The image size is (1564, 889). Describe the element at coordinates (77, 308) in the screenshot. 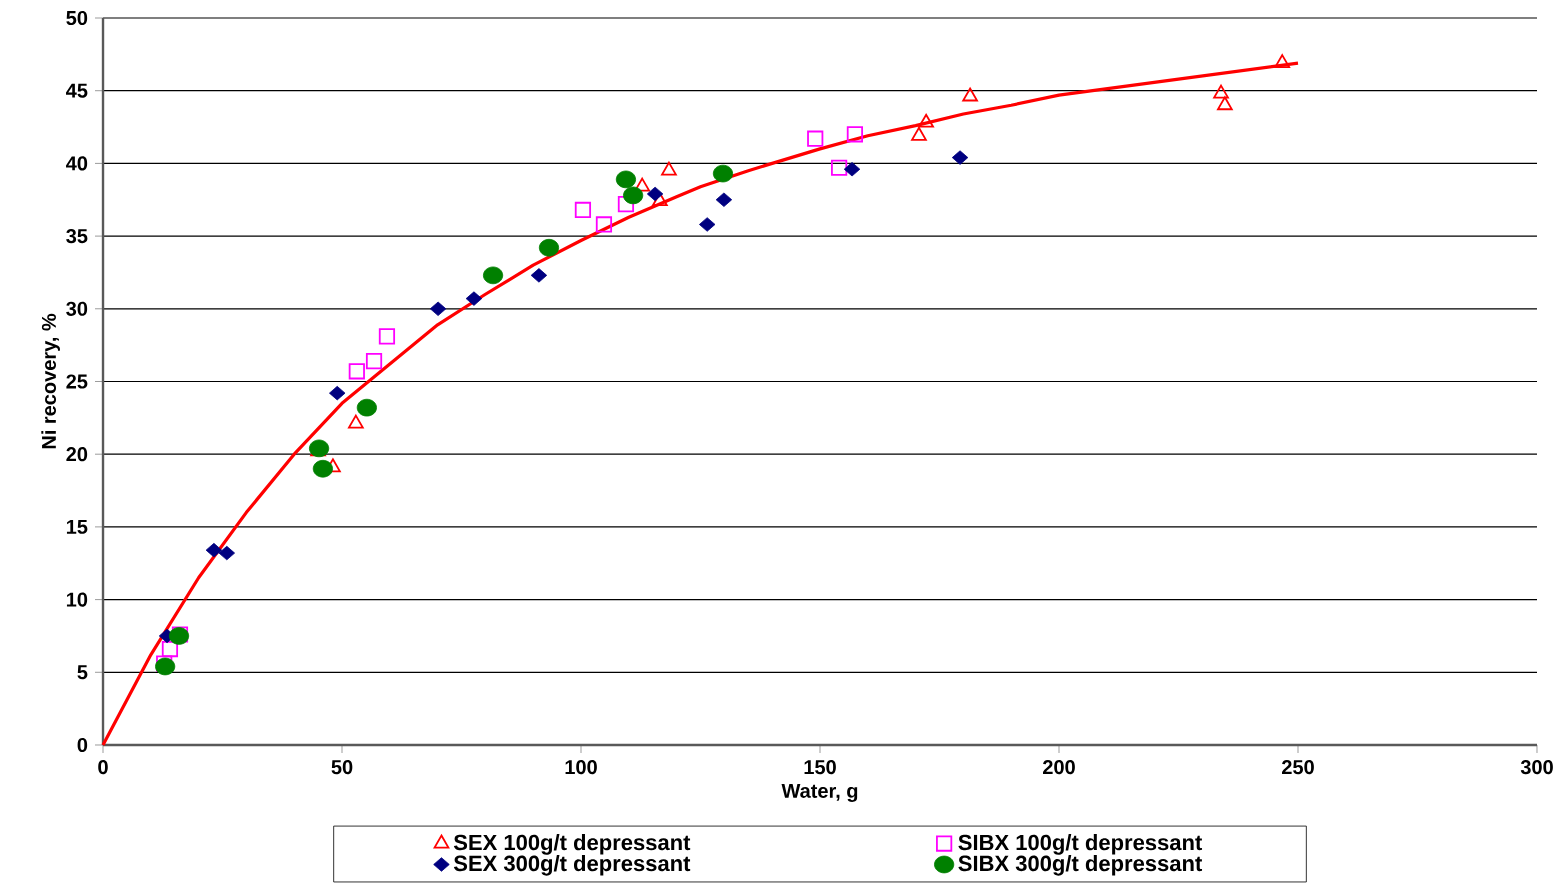

I see `y-tick-label: 30` at that location.